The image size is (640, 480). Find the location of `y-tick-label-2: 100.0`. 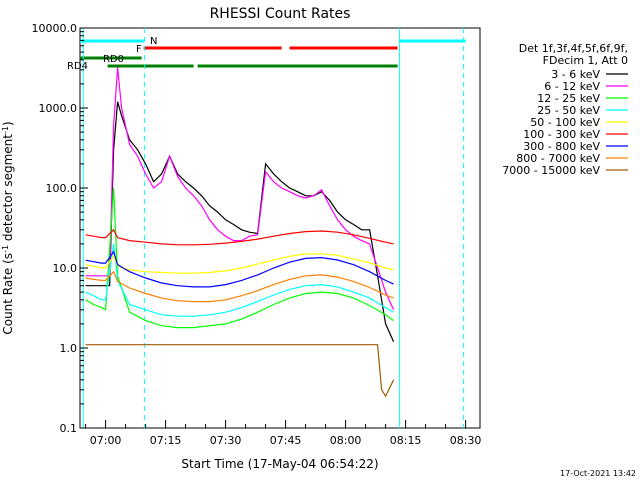

y-tick-label-2: 100.0 is located at coordinates (62, 188).